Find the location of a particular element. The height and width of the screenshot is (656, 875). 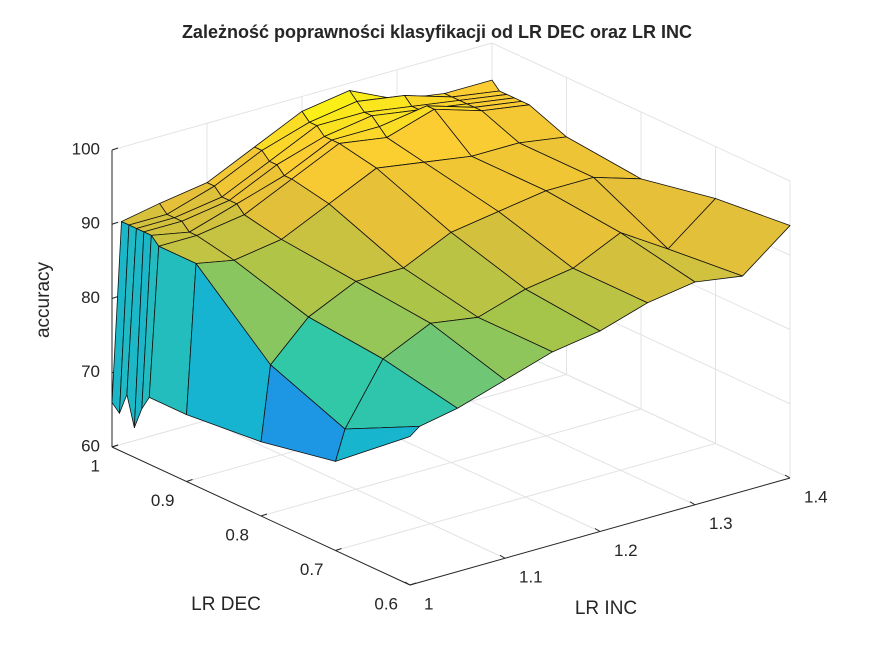

y-tick-label: 0.7 is located at coordinates (312, 569).